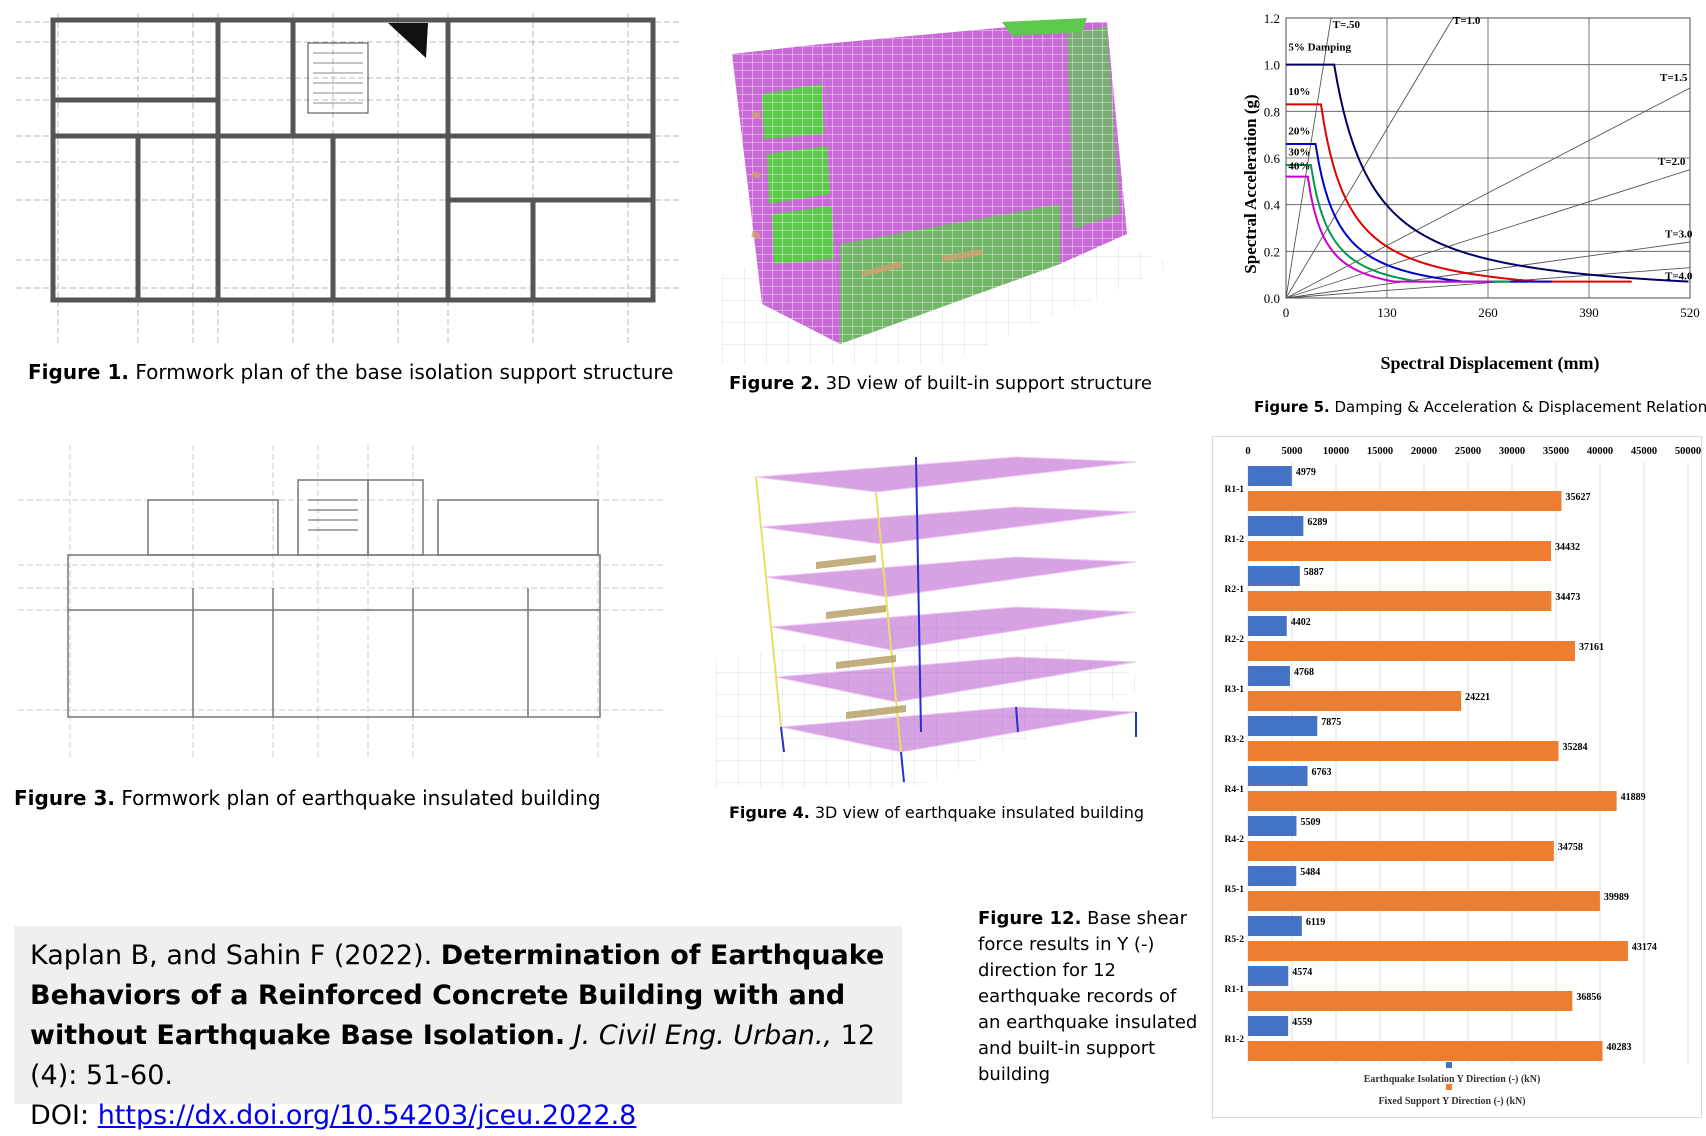 The image size is (1706, 1136). I want to click on figure-1-label: Figure 1., so click(78, 372).